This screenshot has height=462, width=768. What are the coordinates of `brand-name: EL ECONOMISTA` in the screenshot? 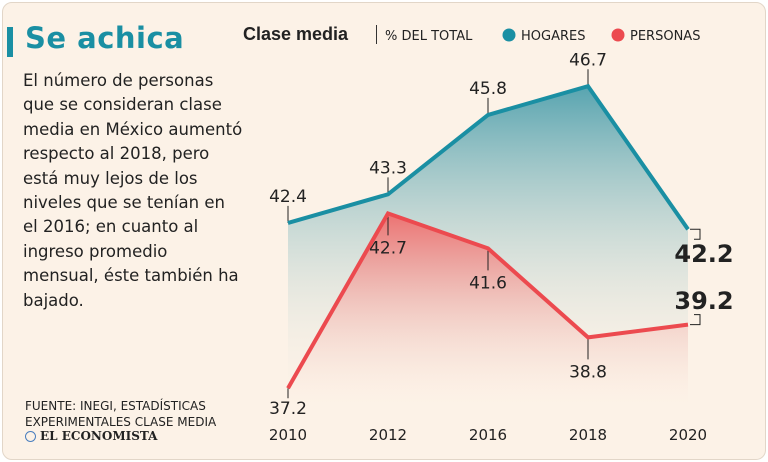 It's located at (99, 436).